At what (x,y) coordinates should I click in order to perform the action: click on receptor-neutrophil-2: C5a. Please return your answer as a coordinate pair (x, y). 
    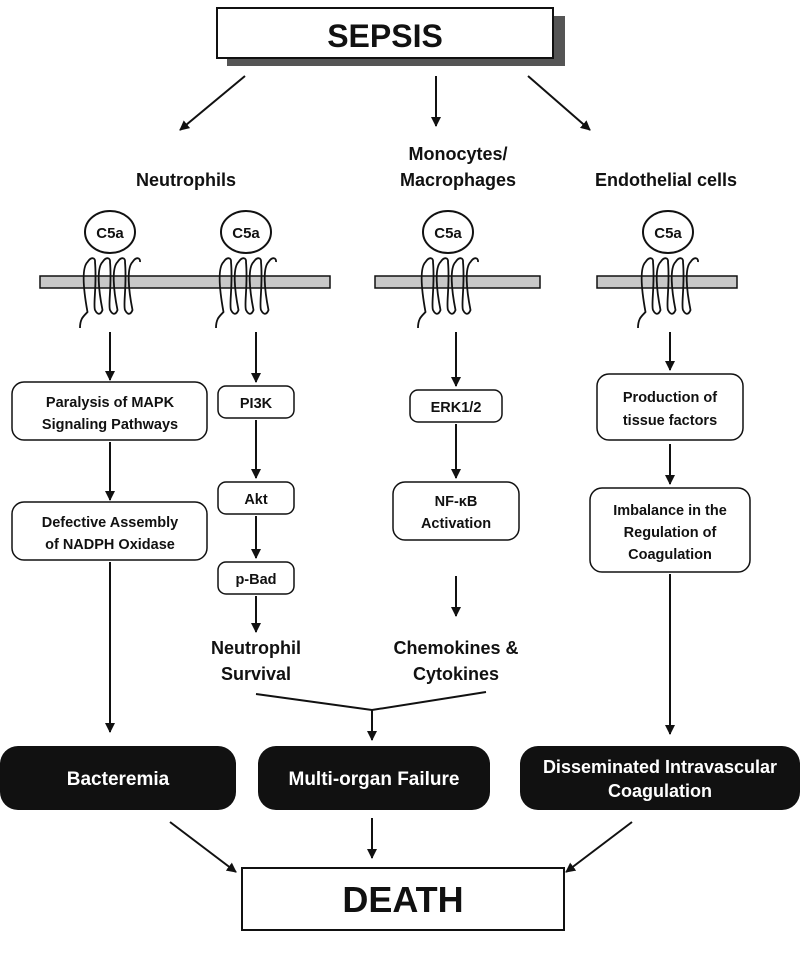
    Looking at the image, I should click on (246, 269).